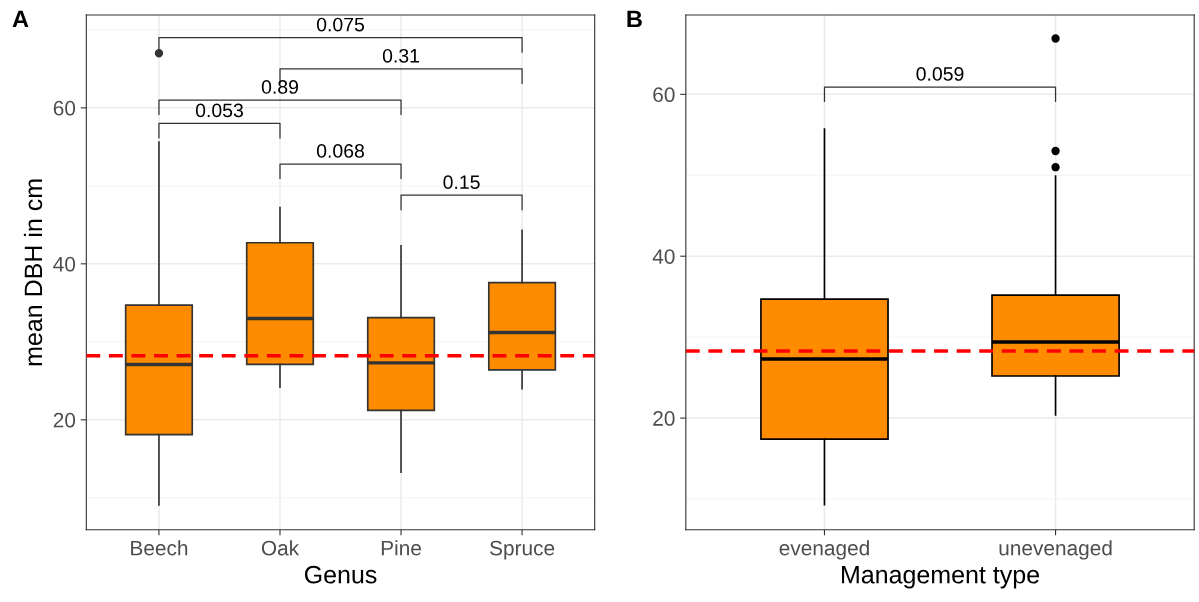 Image resolution: width=1199 pixels, height=602 pixels. What do you see at coordinates (522, 550) in the screenshot?
I see `x-tick-label: Spruce` at bounding box center [522, 550].